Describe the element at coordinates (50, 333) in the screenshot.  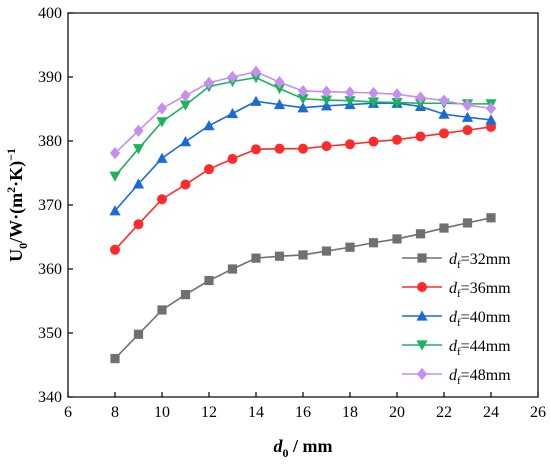
I see `y-tick-label: 350` at that location.